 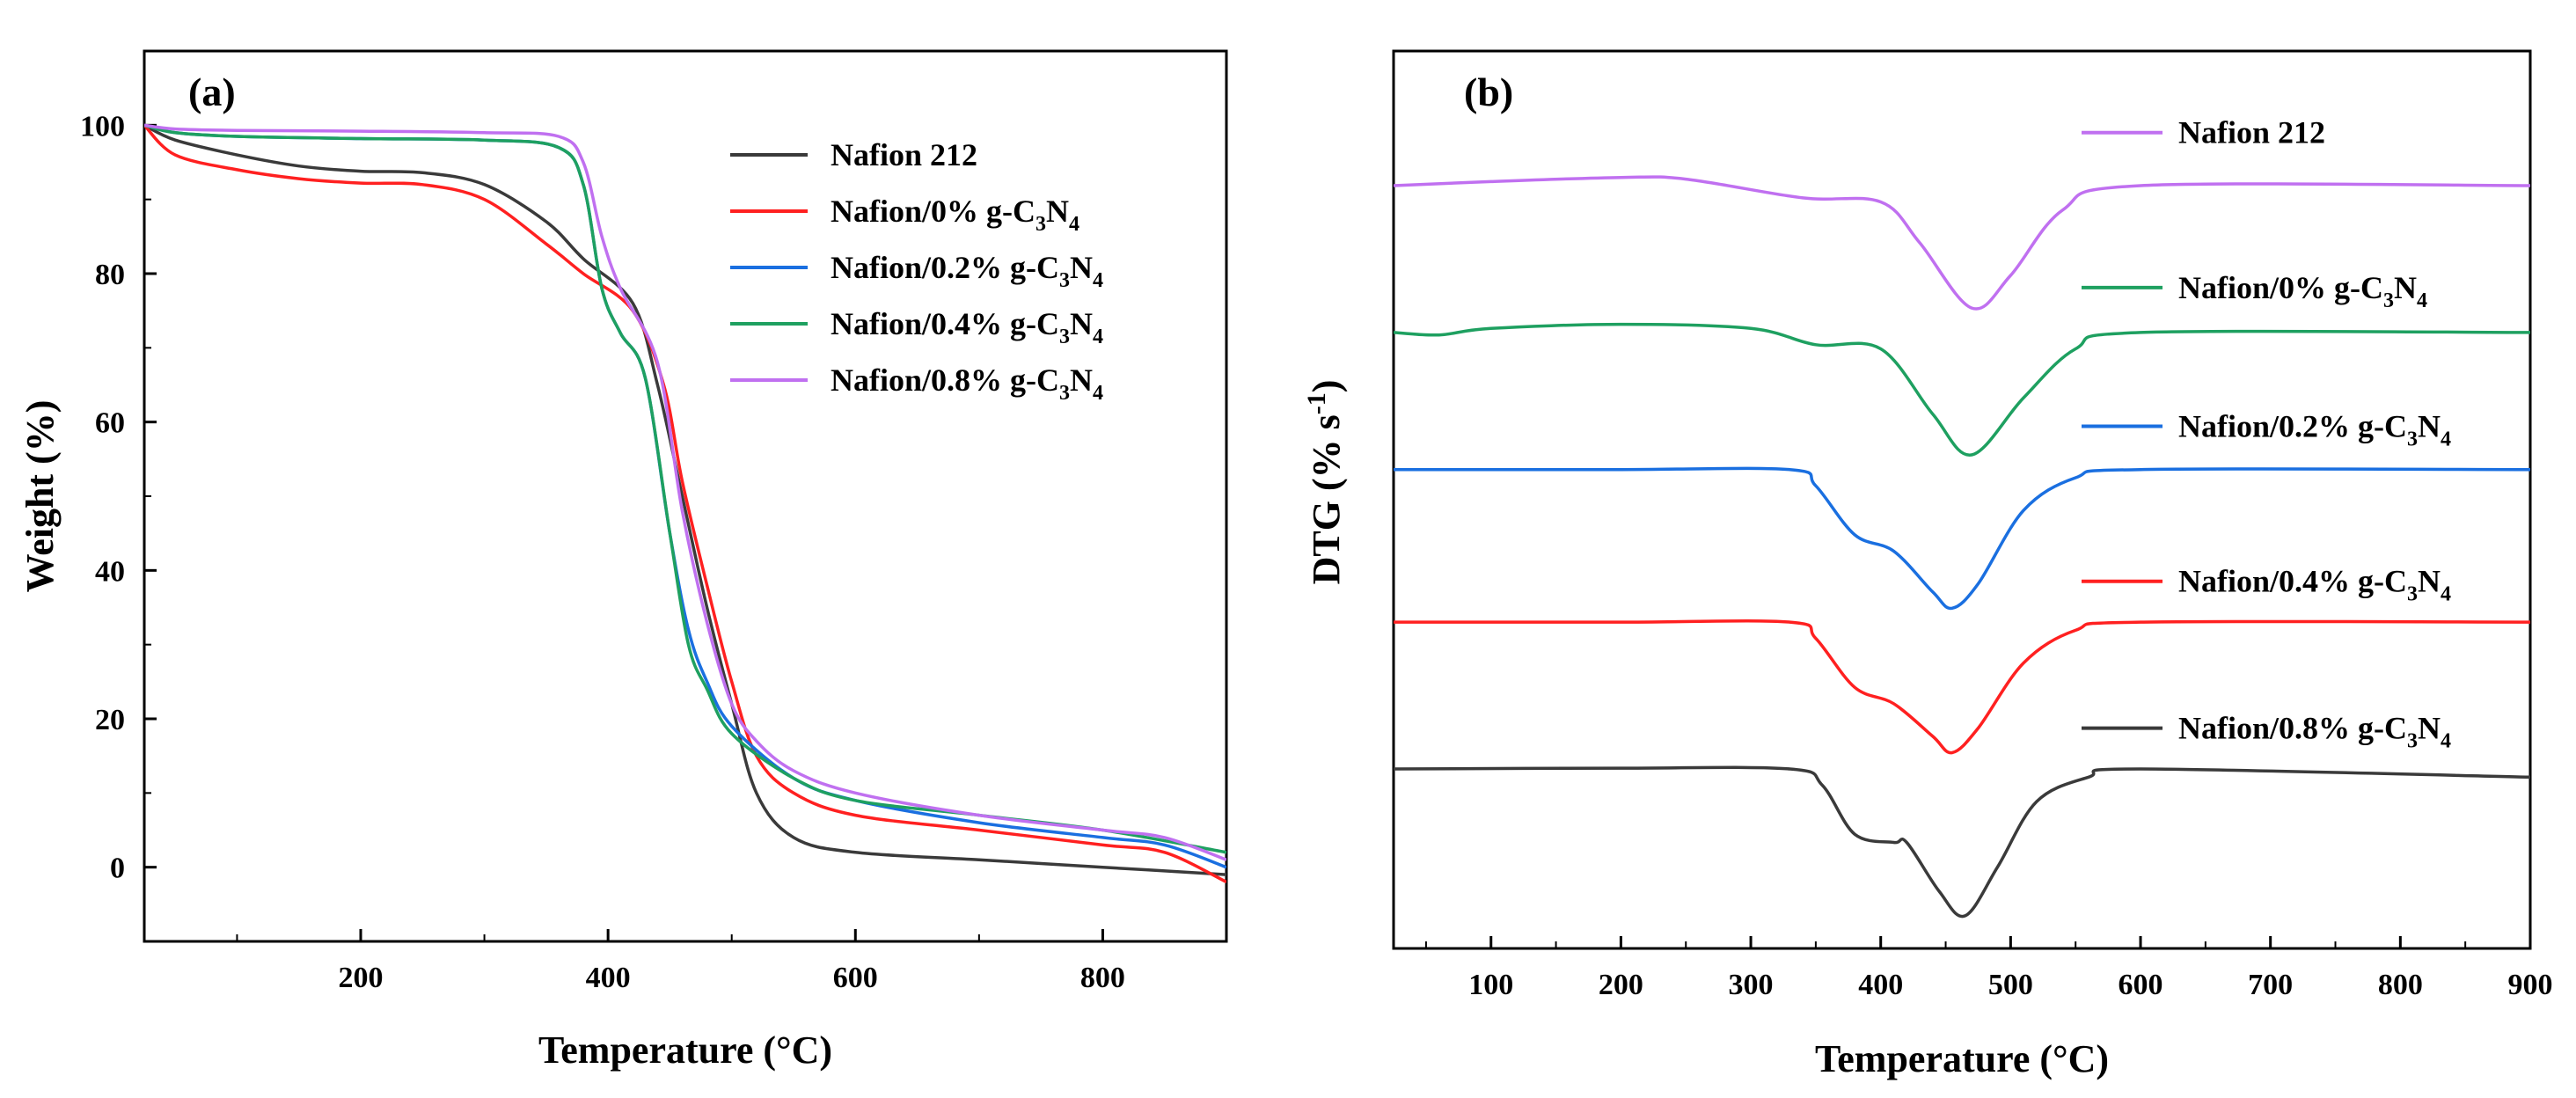 I want to click on x-tick-label-a: 400, so click(x=608, y=978).